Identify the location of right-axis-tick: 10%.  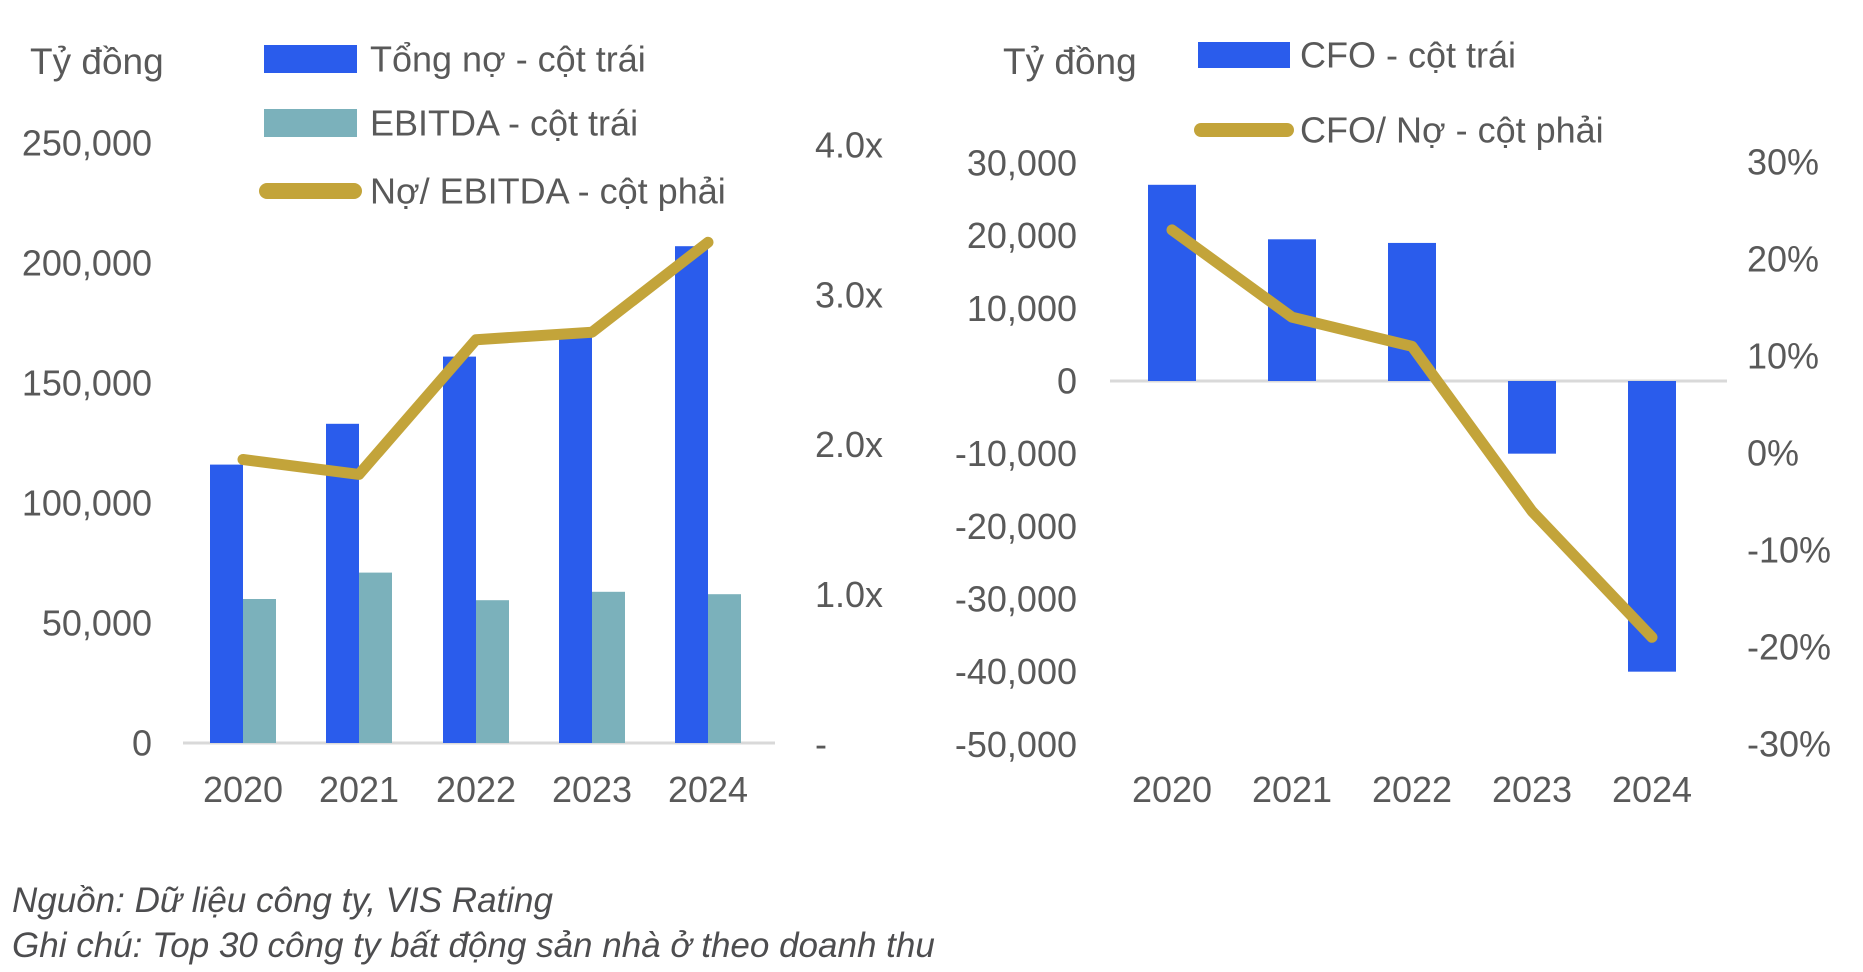
(1783, 356).